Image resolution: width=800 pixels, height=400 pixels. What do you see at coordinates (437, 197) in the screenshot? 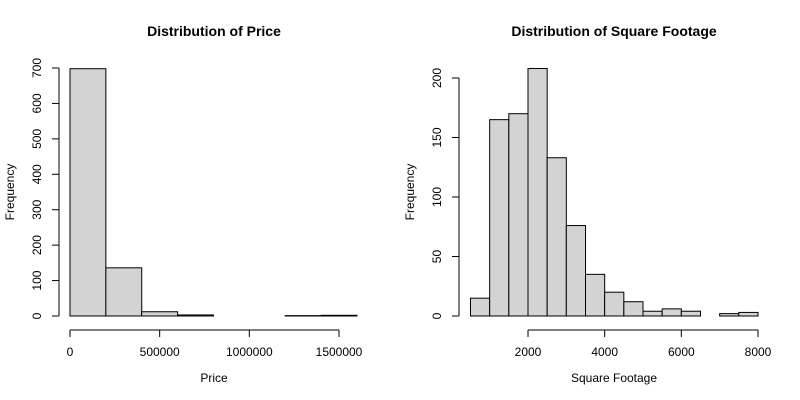
I see `chart2-y-tick-label: 100` at bounding box center [437, 197].